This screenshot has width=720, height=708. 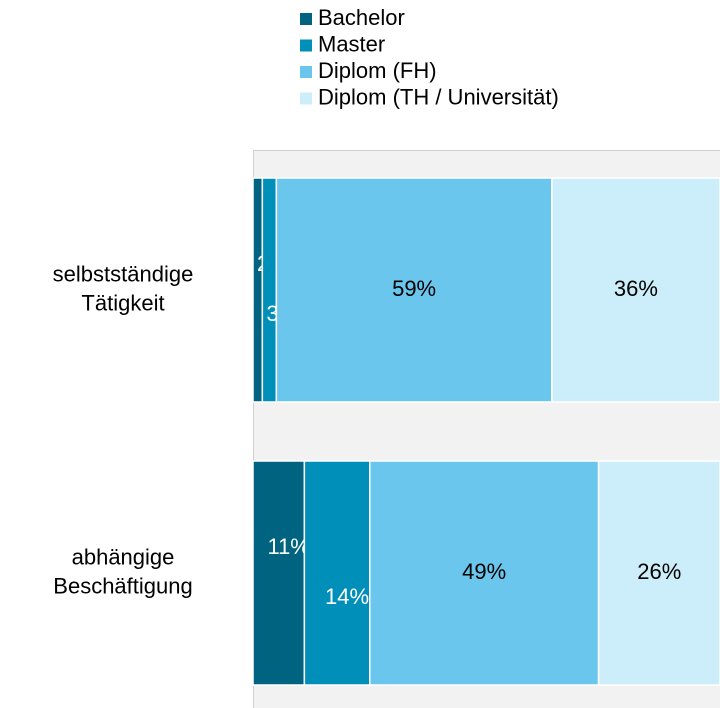 I want to click on legend-label: Bachelor, so click(x=361, y=17).